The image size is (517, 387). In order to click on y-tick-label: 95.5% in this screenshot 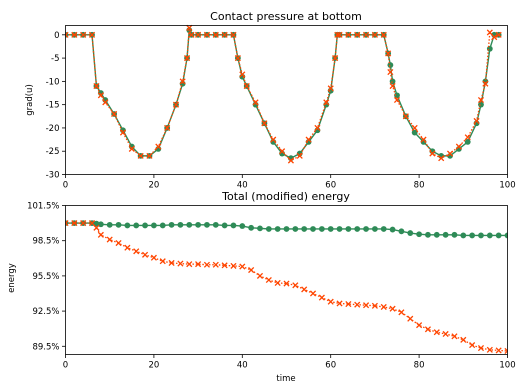, I will do `click(45, 277)`.